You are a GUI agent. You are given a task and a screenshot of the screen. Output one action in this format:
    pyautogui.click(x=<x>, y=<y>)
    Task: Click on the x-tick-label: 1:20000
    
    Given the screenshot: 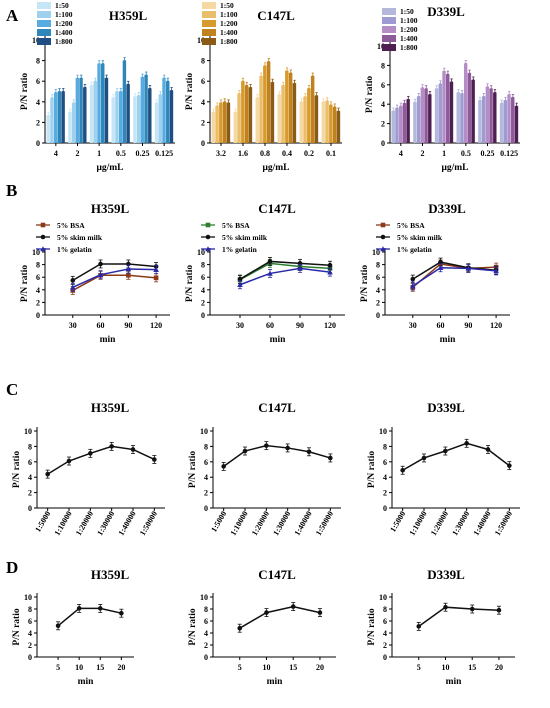 What is the action you would take?
    pyautogui.click(x=84, y=524)
    